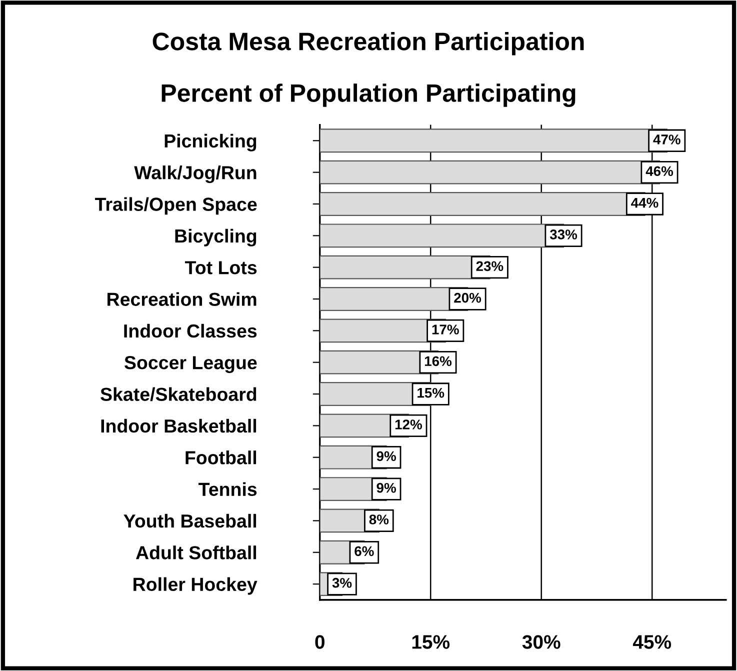 This screenshot has height=671, width=737. What do you see at coordinates (368, 44) in the screenshot?
I see `chart-title: Costa Mesa Recreation Participation` at bounding box center [368, 44].